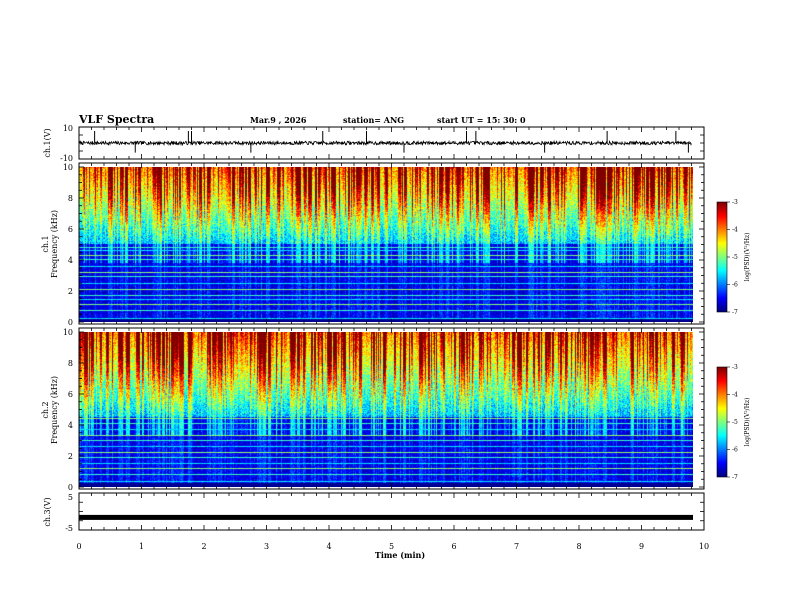 The height and width of the screenshot is (612, 792). What do you see at coordinates (735, 202) in the screenshot?
I see `ch1-colorbar-tick-label: -3` at bounding box center [735, 202].